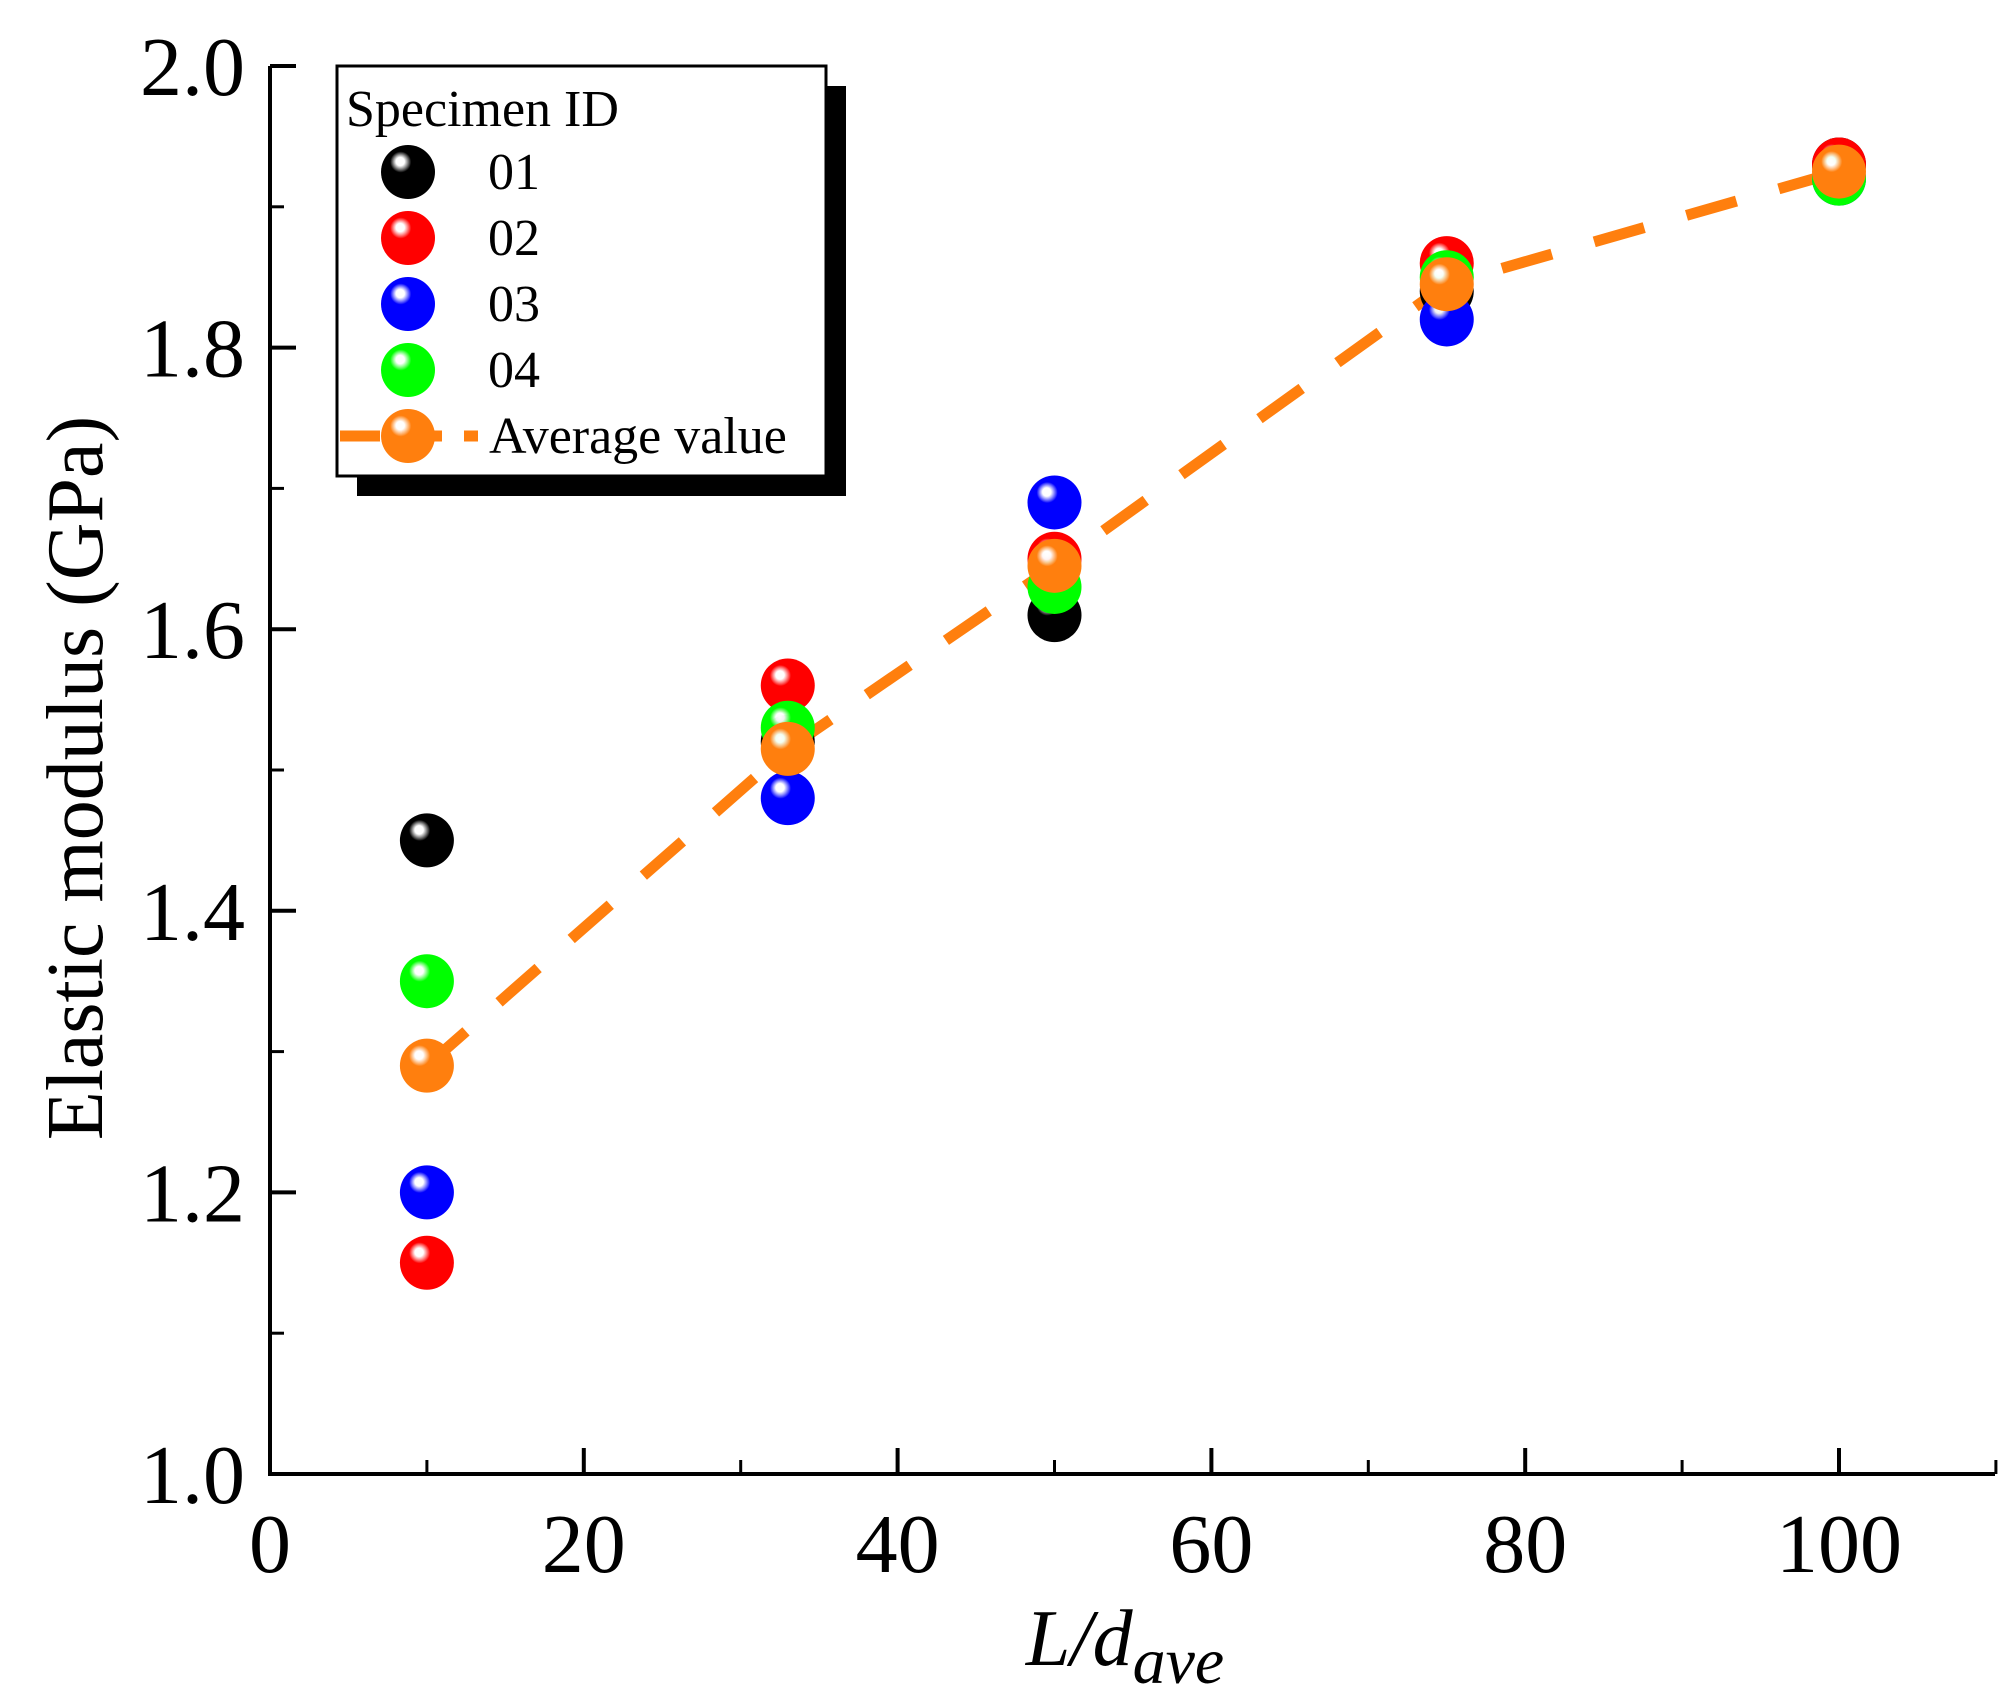  I want to click on legend-entry: 02, so click(460, 238).